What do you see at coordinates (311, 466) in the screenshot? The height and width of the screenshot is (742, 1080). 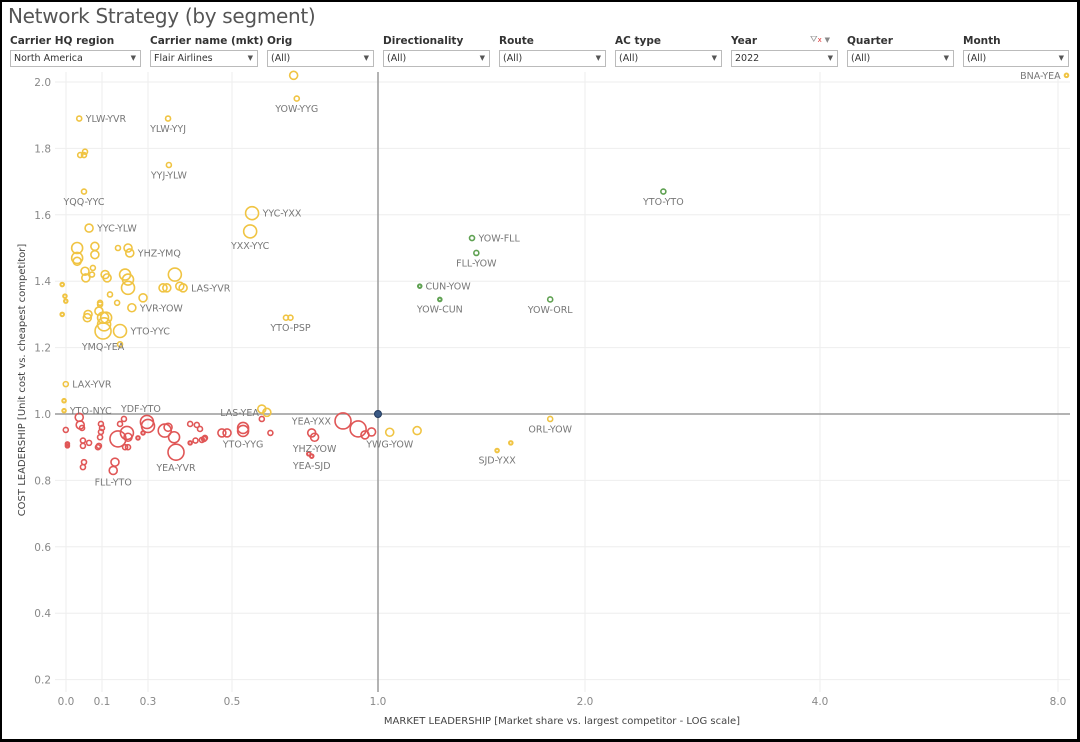 I see `point-label: YEA-SJD` at bounding box center [311, 466].